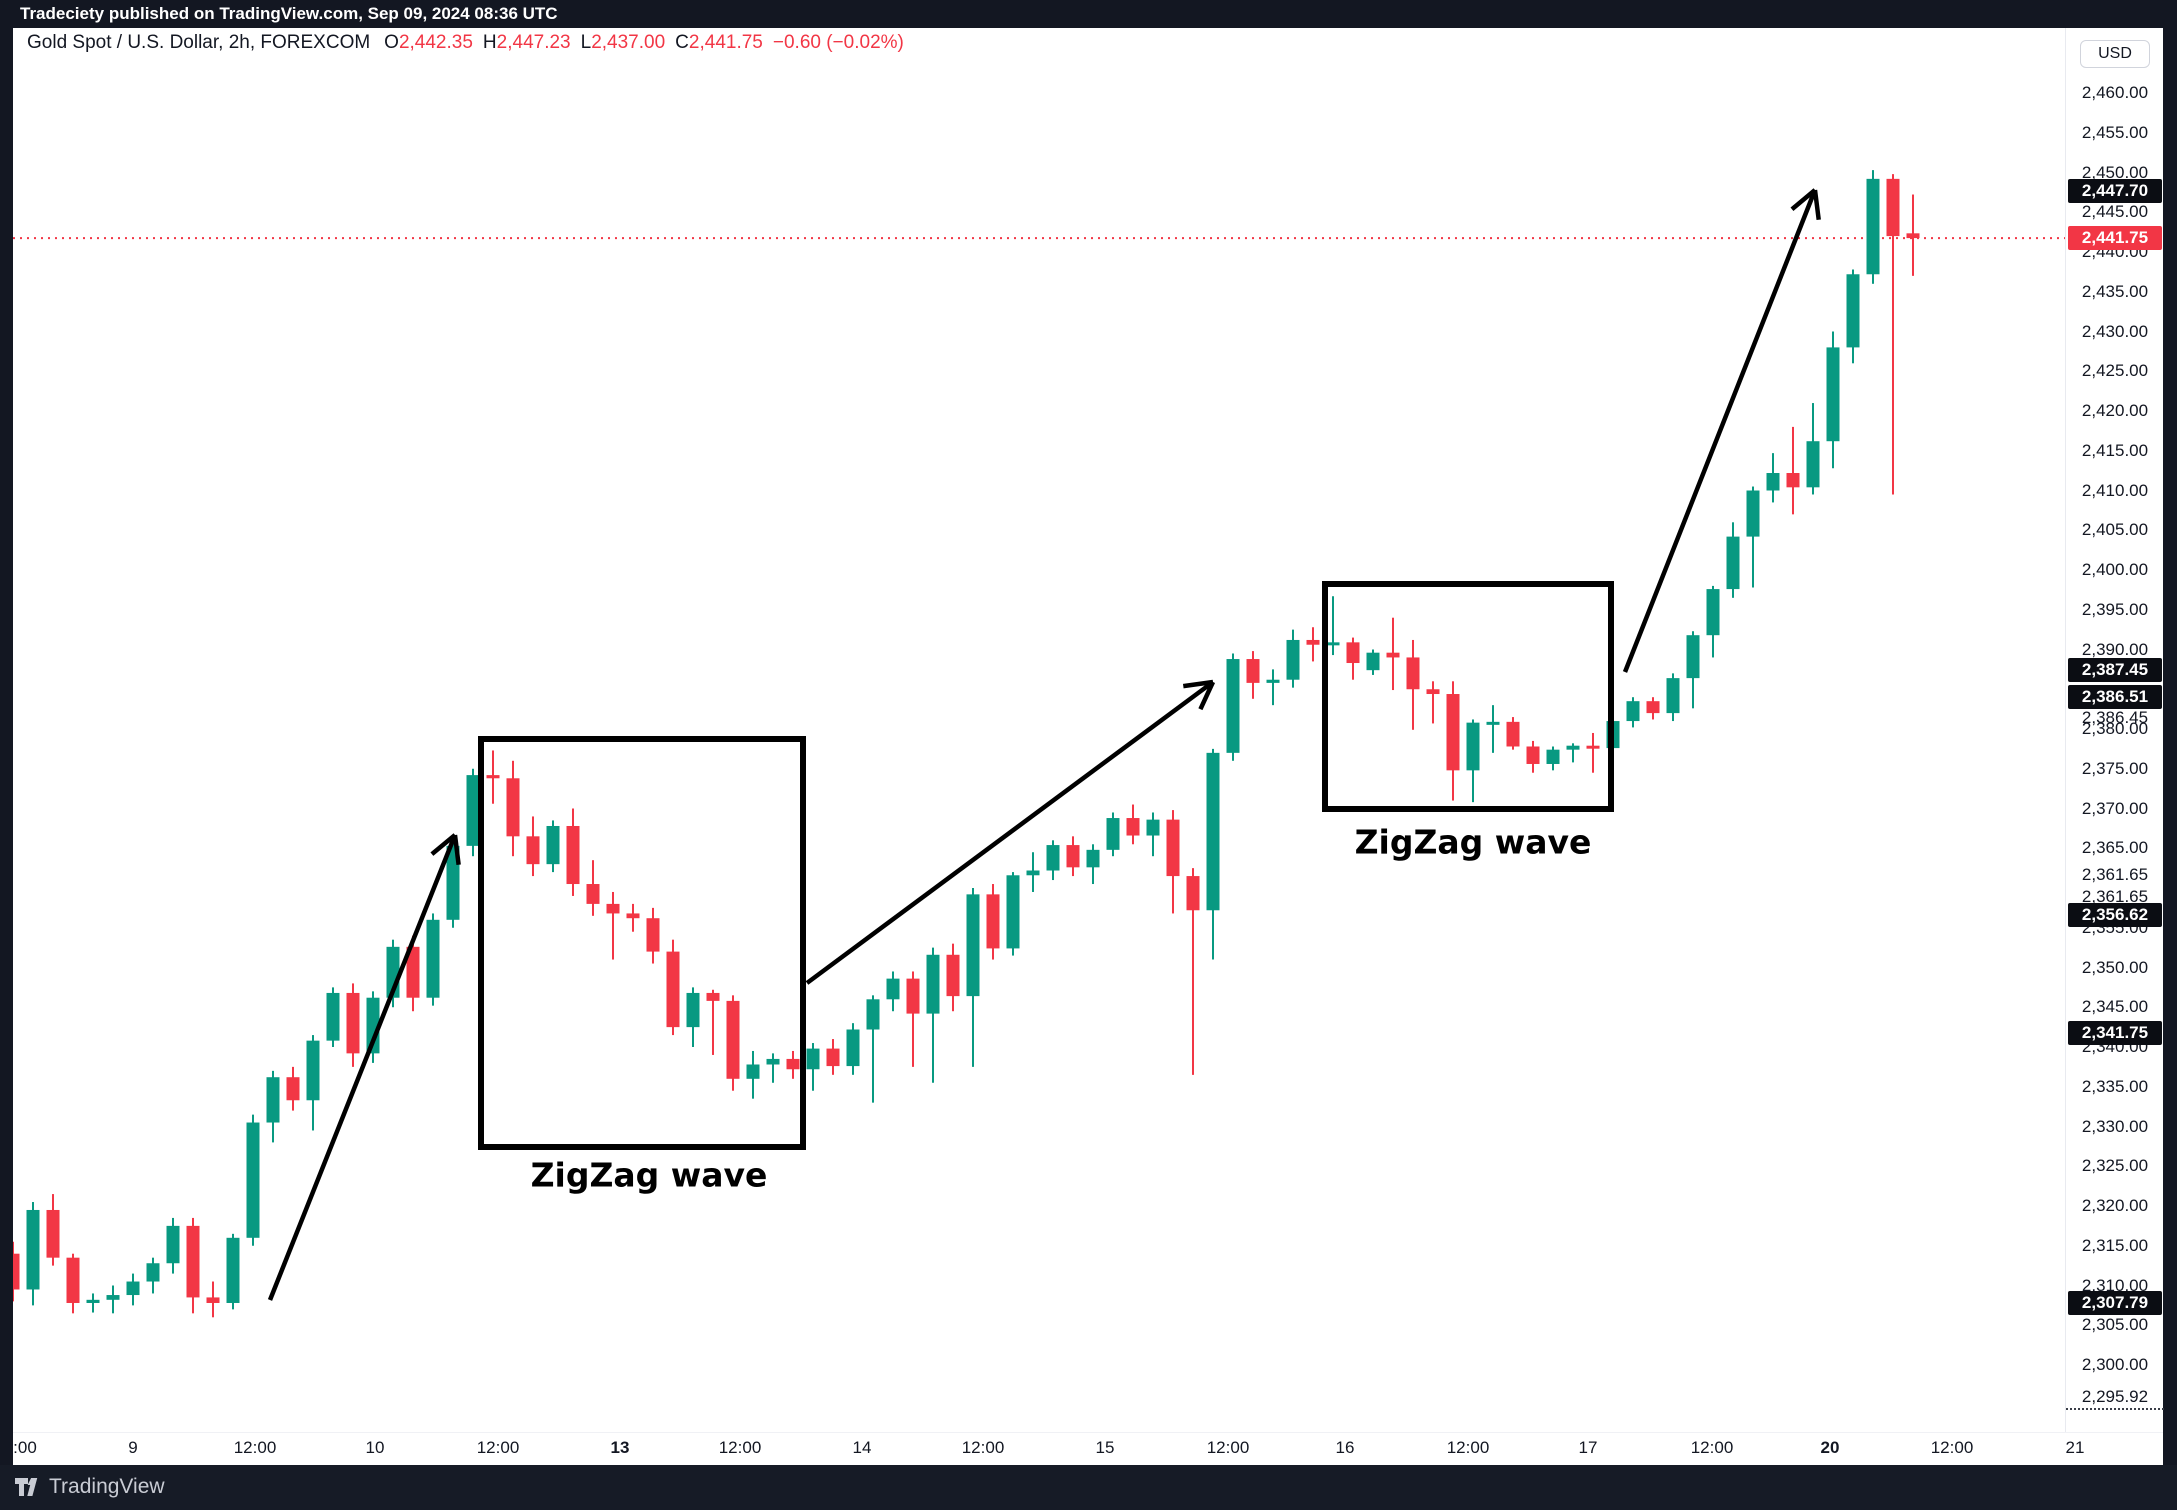  Describe the element at coordinates (2115, 530) in the screenshot. I see `price-axis-label: 2,405.00` at that location.